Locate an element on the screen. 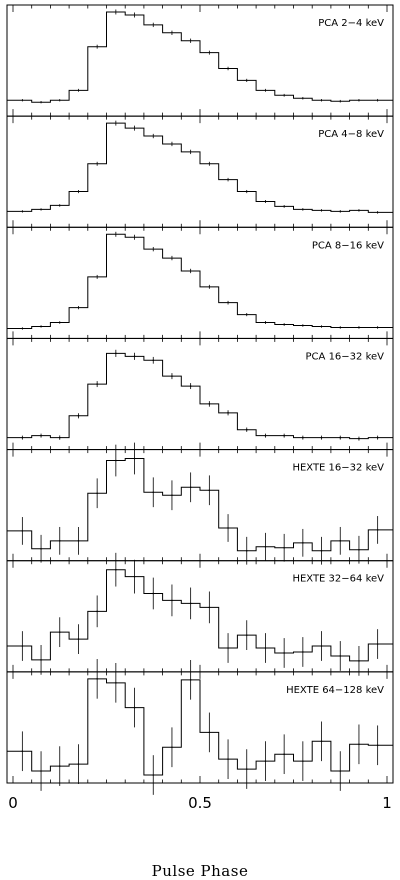 The width and height of the screenshot is (400, 880). panel-4: PCA 16−32 keV is located at coordinates (200, 394).